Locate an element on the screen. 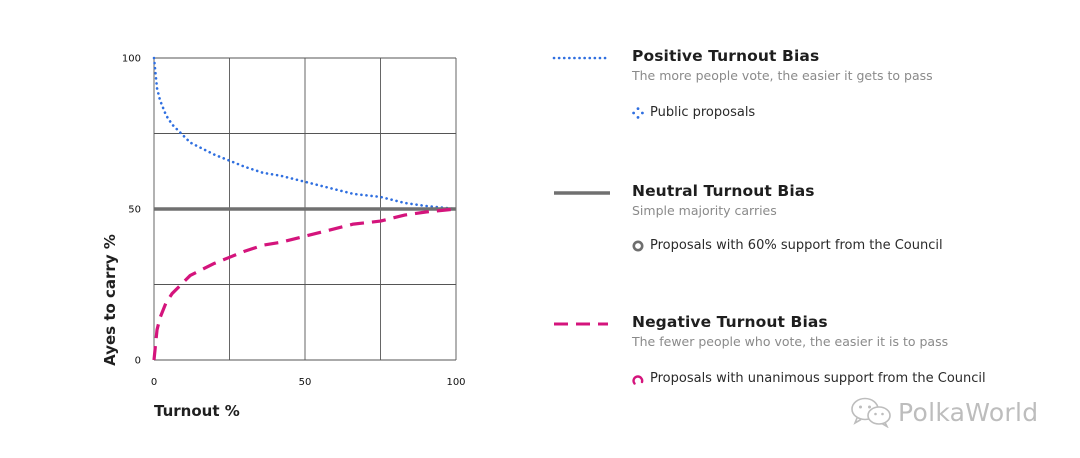  y-tick-label: 0 is located at coordinates (138, 361).